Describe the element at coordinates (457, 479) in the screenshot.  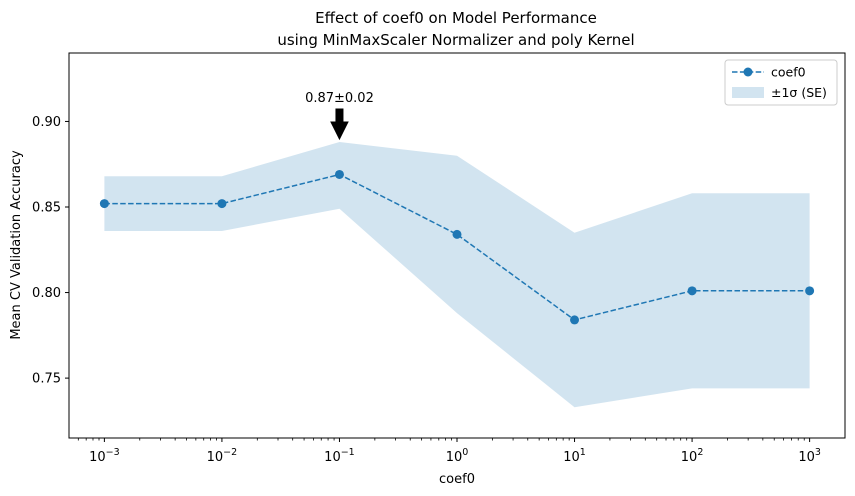
I see `x-axis-label: coef0` at that location.